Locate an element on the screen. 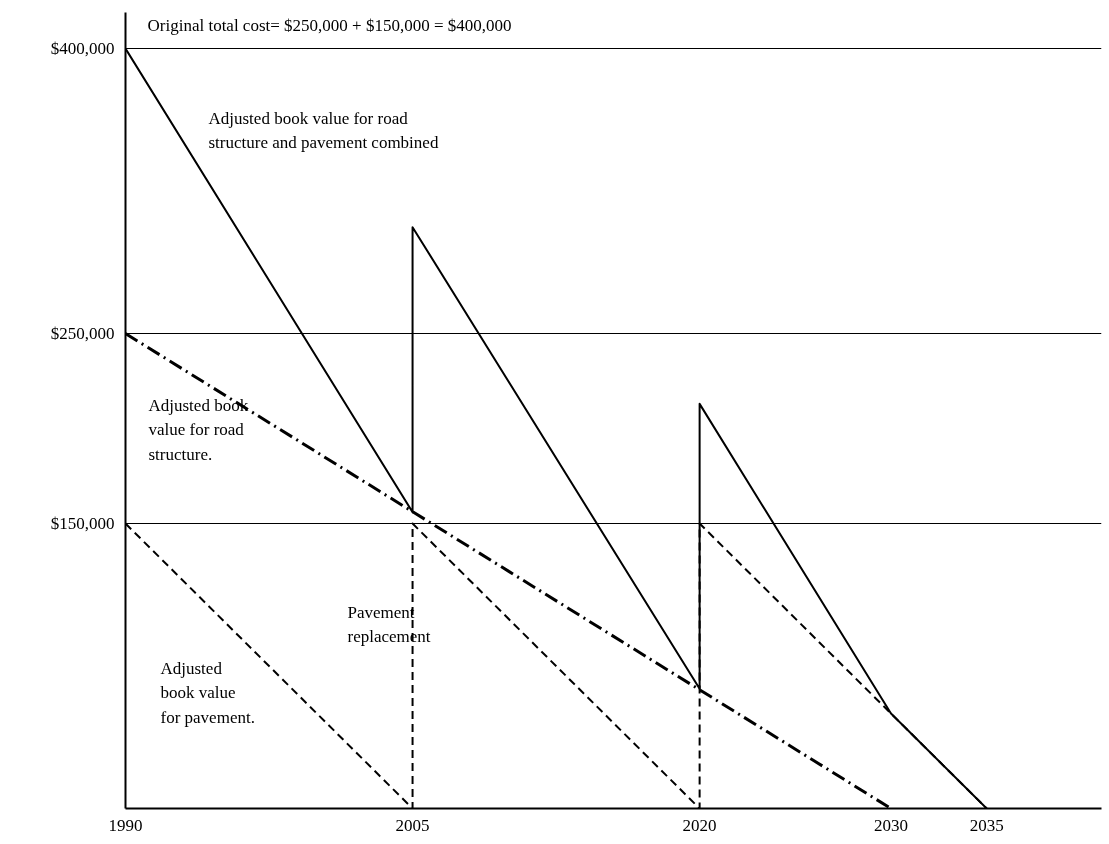 This screenshot has height=844, width=1109. annotation: Original total cost= $250,000 + $150,000 = $400,000 is located at coordinates (329, 25).